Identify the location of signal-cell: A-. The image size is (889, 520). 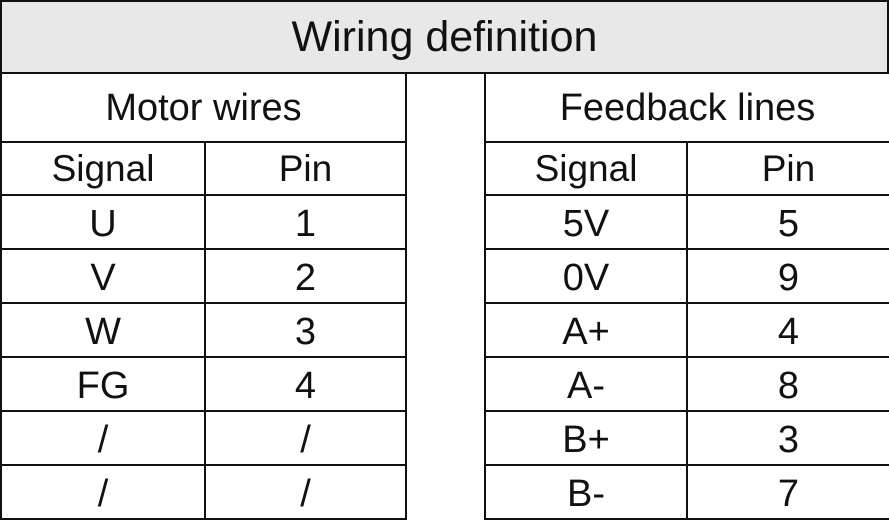
(586, 384).